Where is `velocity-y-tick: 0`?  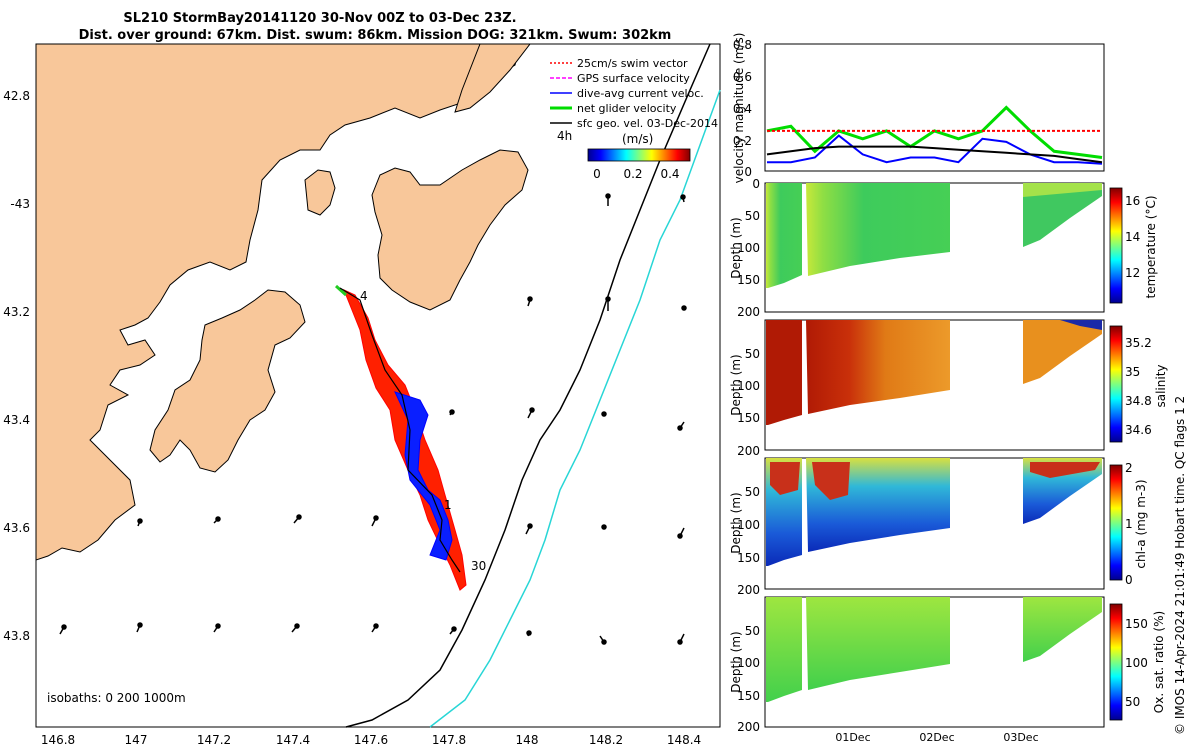 velocity-y-tick: 0 is located at coordinates (748, 172).